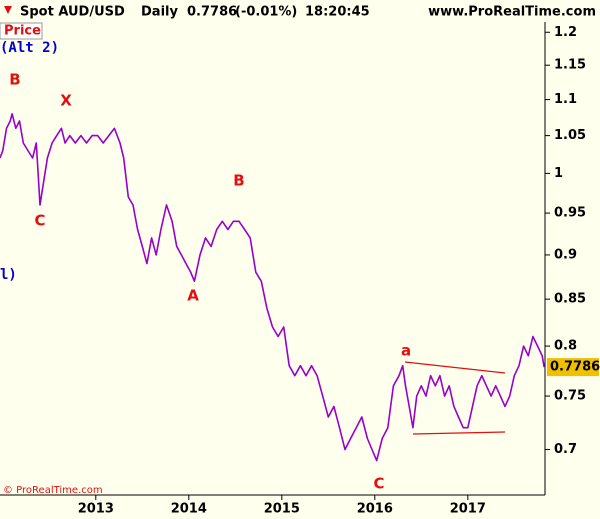  Describe the element at coordinates (212, 12) in the screenshot. I see `price: 0.7786` at that location.